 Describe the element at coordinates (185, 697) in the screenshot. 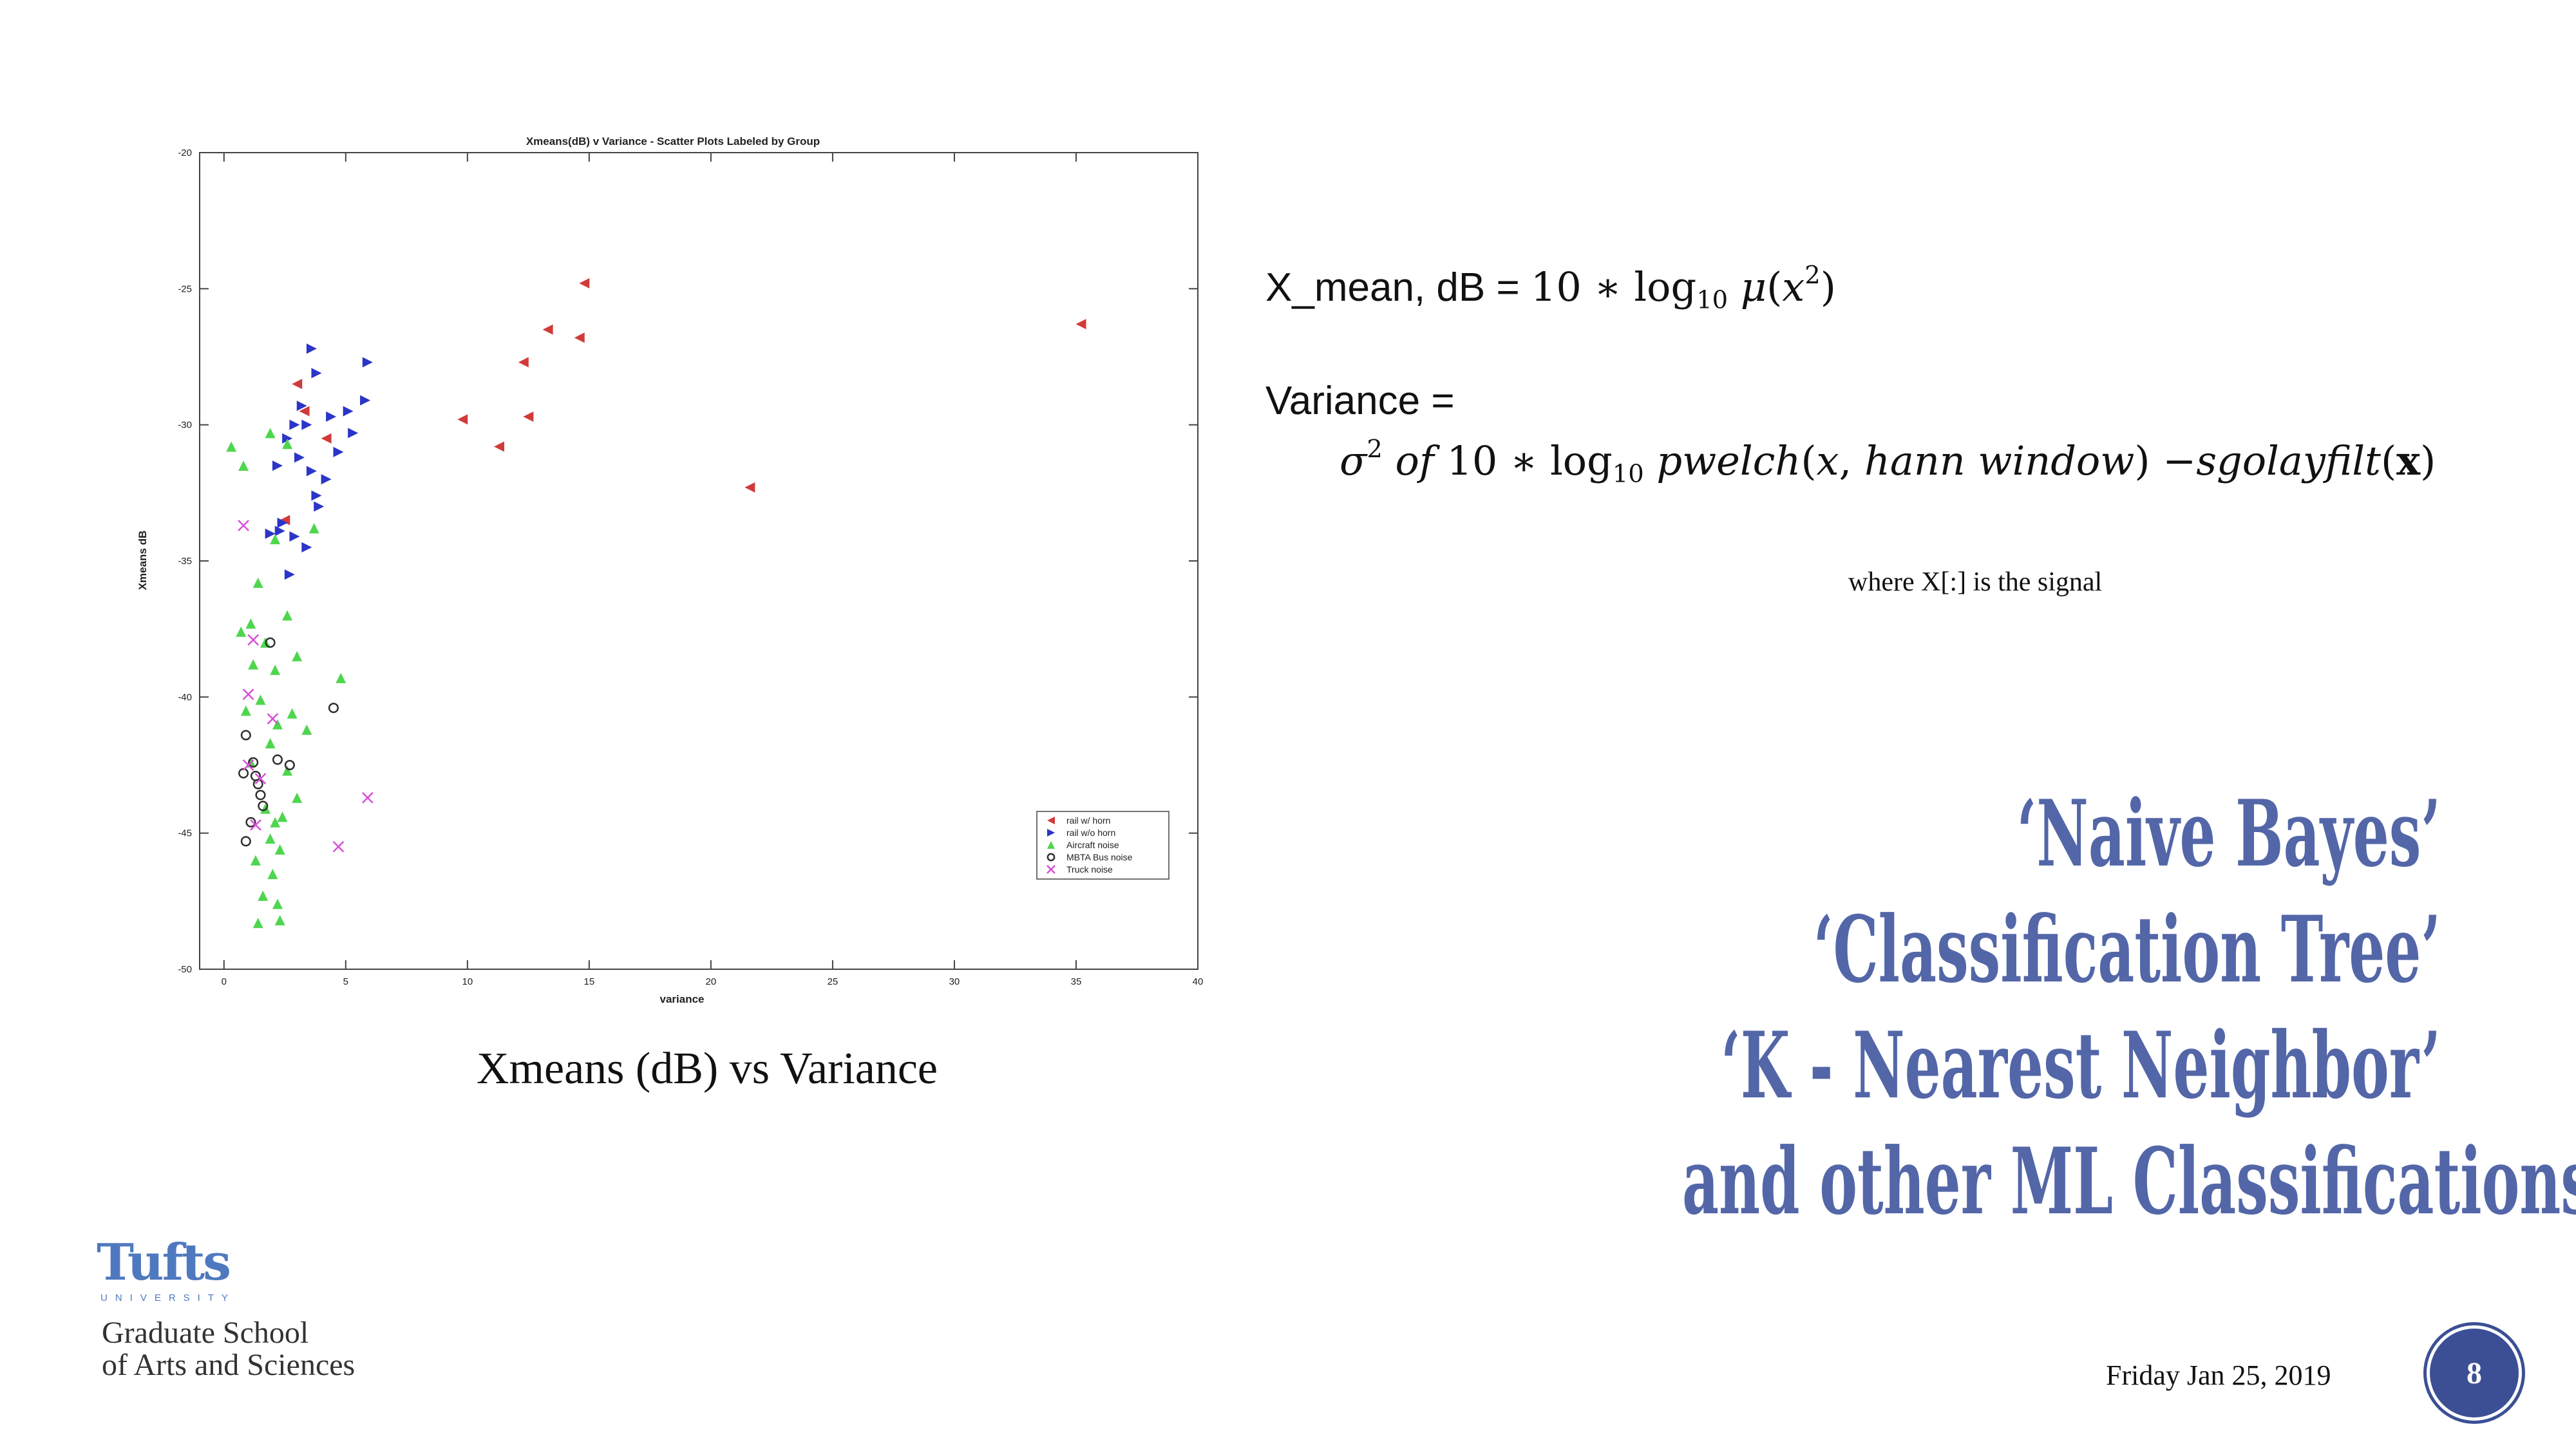

I see `y-tick-label: -40` at that location.